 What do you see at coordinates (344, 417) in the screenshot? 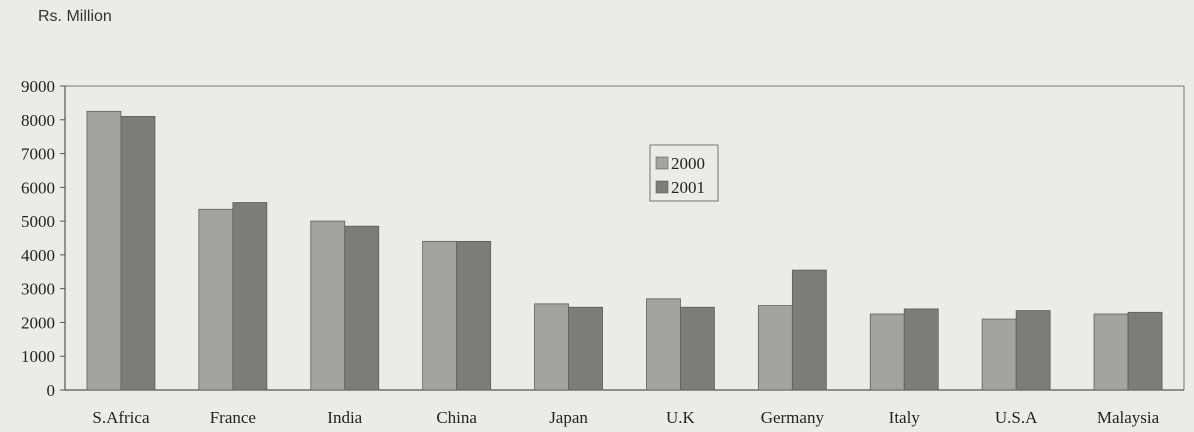
I see `x-tick-label: India` at bounding box center [344, 417].